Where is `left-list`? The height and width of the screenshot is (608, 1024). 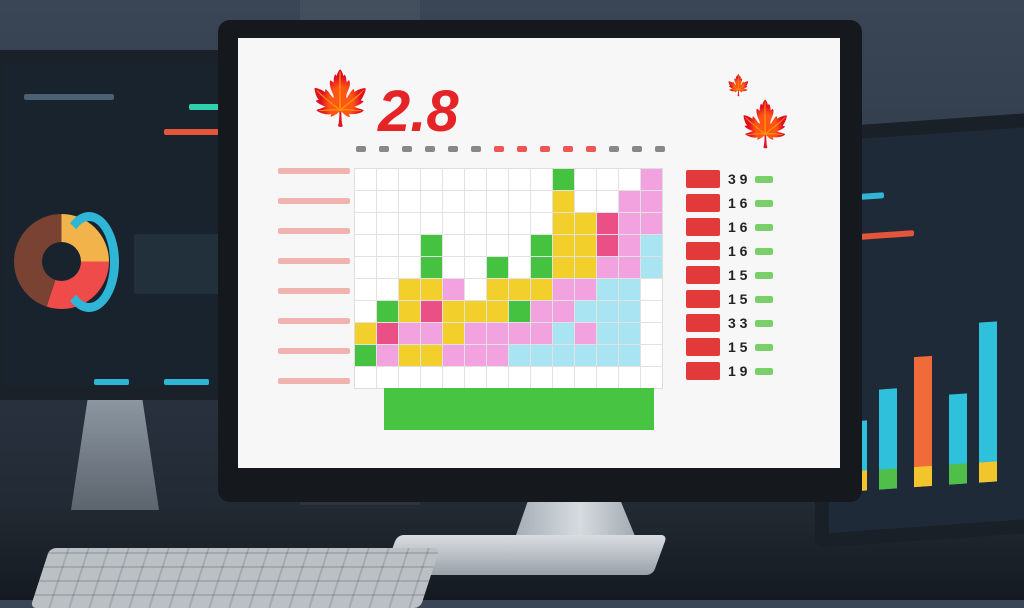
left-list is located at coordinates (314, 288).